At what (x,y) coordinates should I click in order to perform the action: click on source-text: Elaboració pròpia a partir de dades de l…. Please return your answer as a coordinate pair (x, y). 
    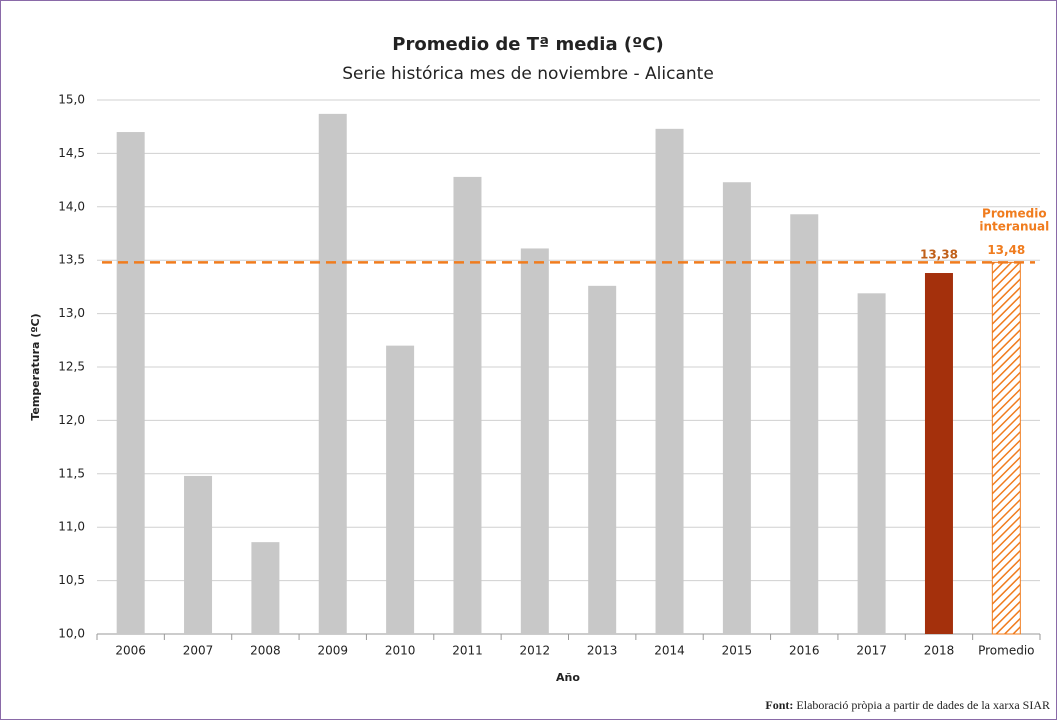
    Looking at the image, I should click on (921, 705).